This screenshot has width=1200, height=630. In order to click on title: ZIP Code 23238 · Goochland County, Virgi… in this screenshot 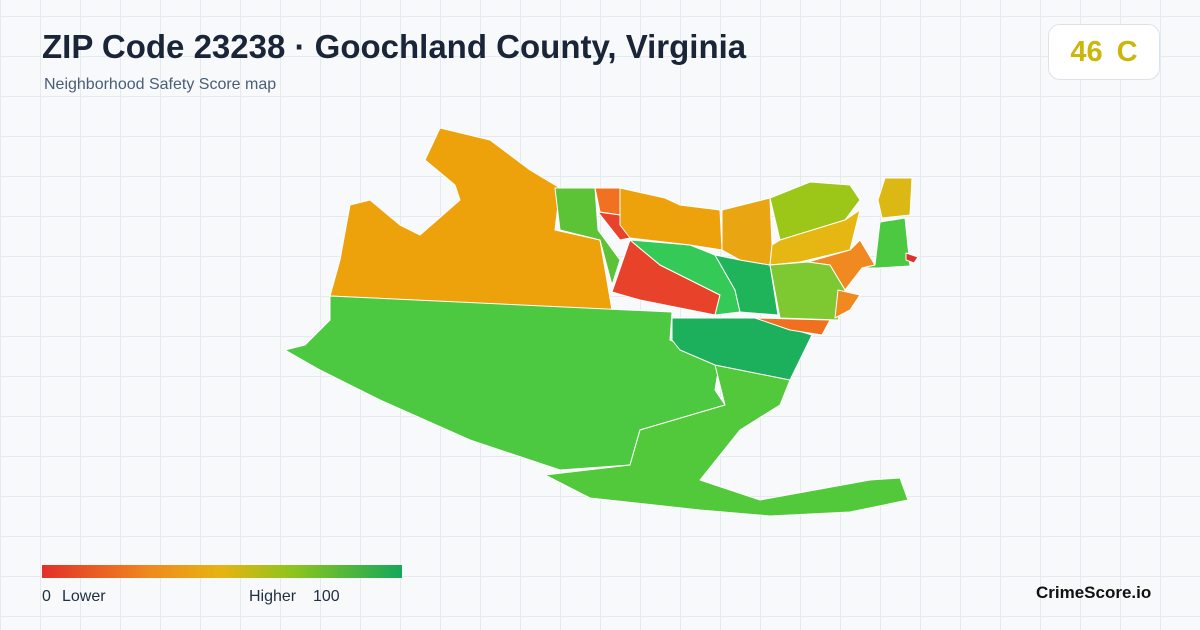, I will do `click(394, 46)`.